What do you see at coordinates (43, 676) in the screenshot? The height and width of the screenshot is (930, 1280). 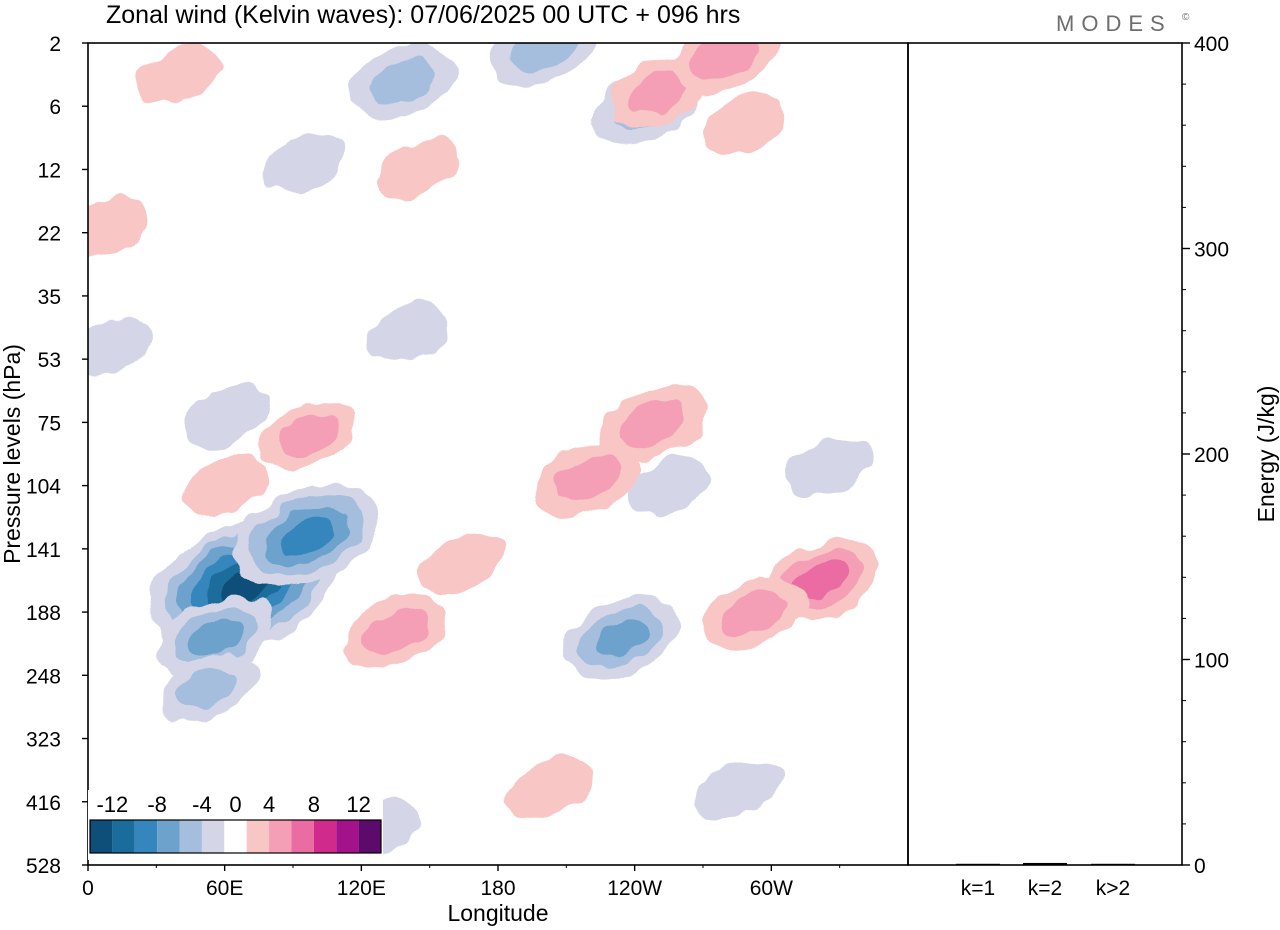 I see `y-tick-label: 248` at bounding box center [43, 676].